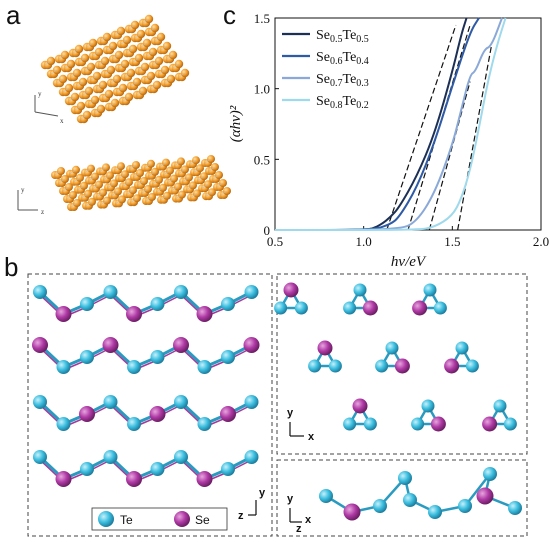 The width and height of the screenshot is (550, 542). Describe the element at coordinates (252, 504) in the screenshot. I see `axes-triad-side: y z` at that location.